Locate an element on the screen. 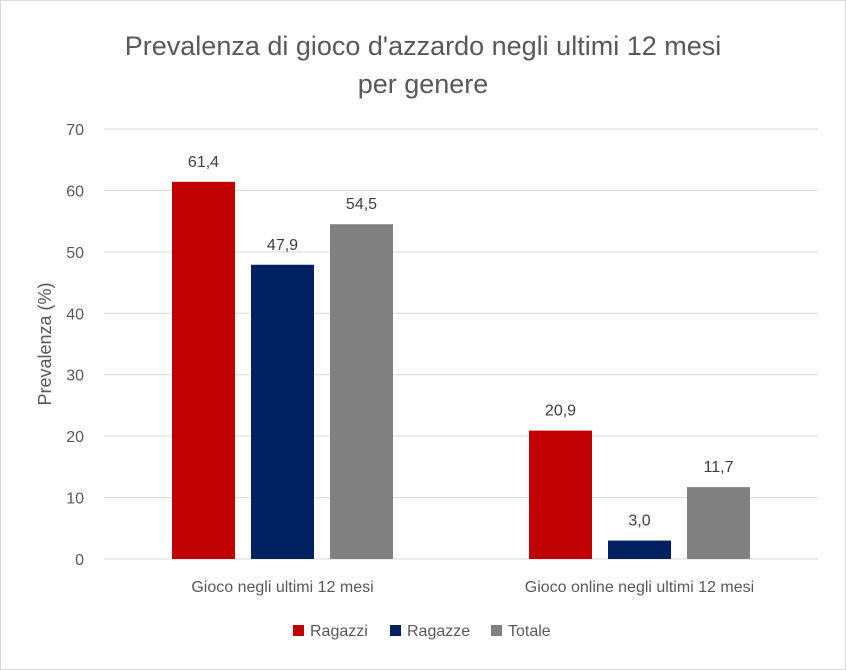  data-label-ragazzi-1: 61,4 is located at coordinates (203, 162).